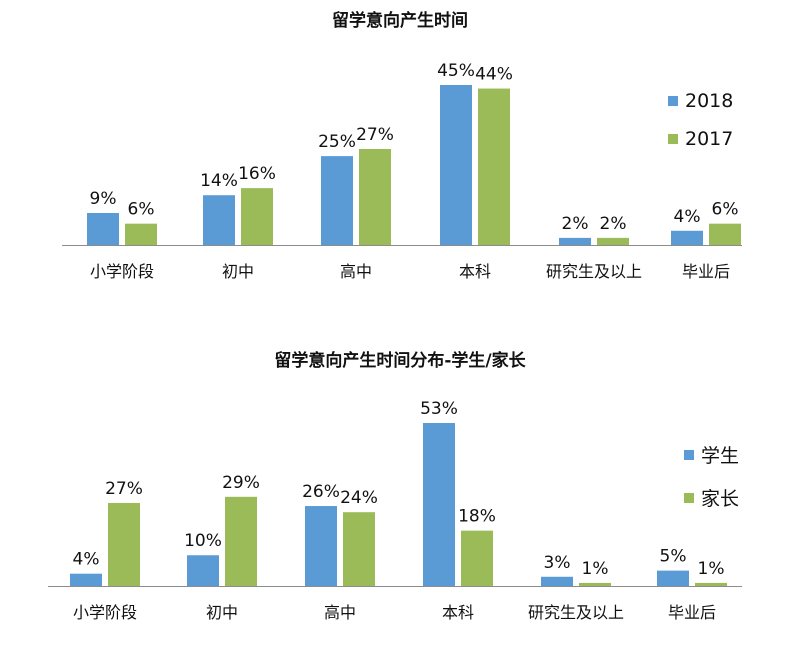 The height and width of the screenshot is (652, 800). What do you see at coordinates (673, 101) in the screenshot?
I see `legend-swatch-2018` at bounding box center [673, 101].